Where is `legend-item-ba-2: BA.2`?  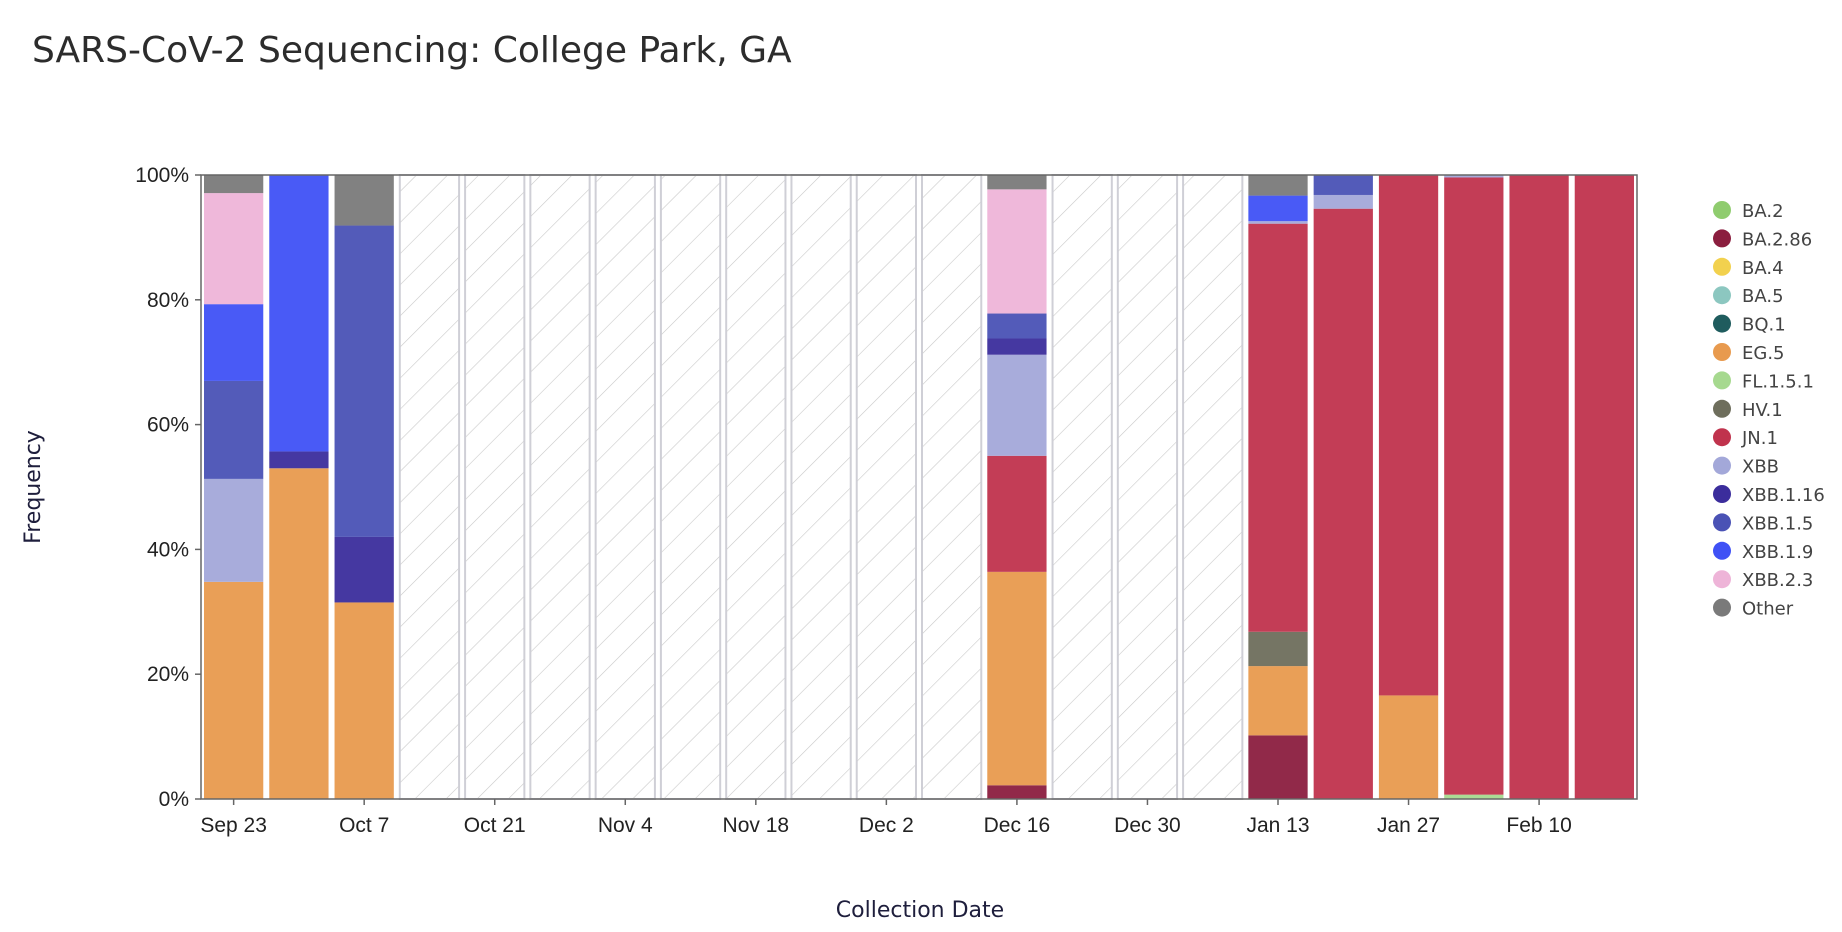 legend-item-ba-2: BA.2 is located at coordinates (1748, 211).